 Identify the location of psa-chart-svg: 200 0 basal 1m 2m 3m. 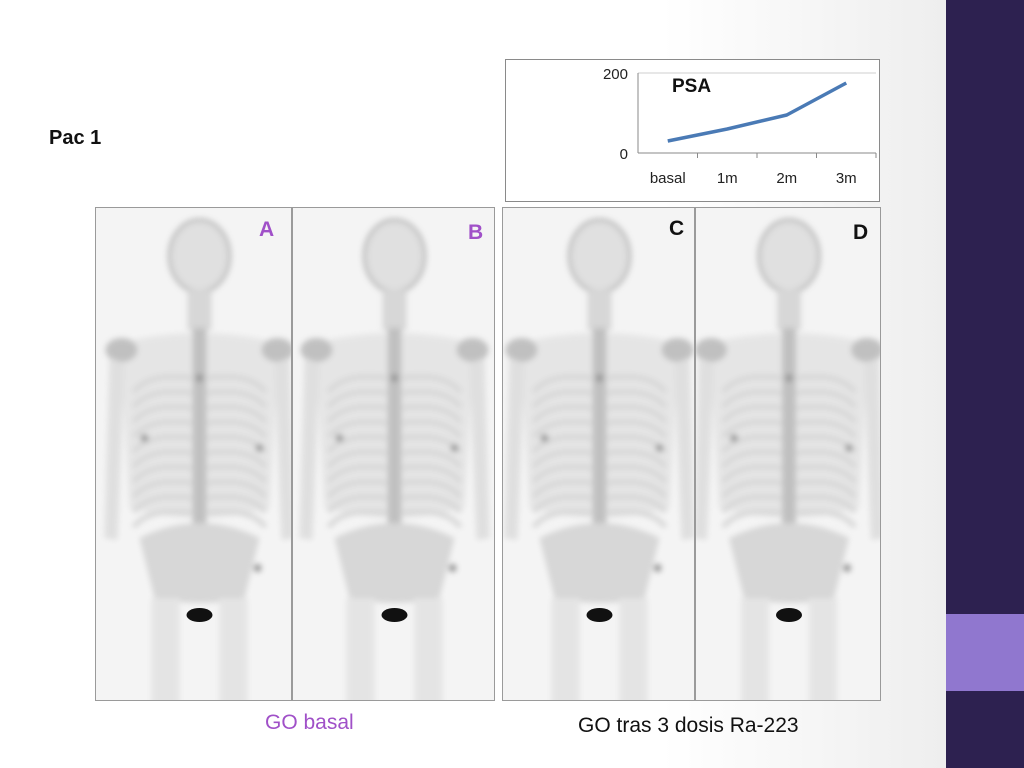
(740, 126).